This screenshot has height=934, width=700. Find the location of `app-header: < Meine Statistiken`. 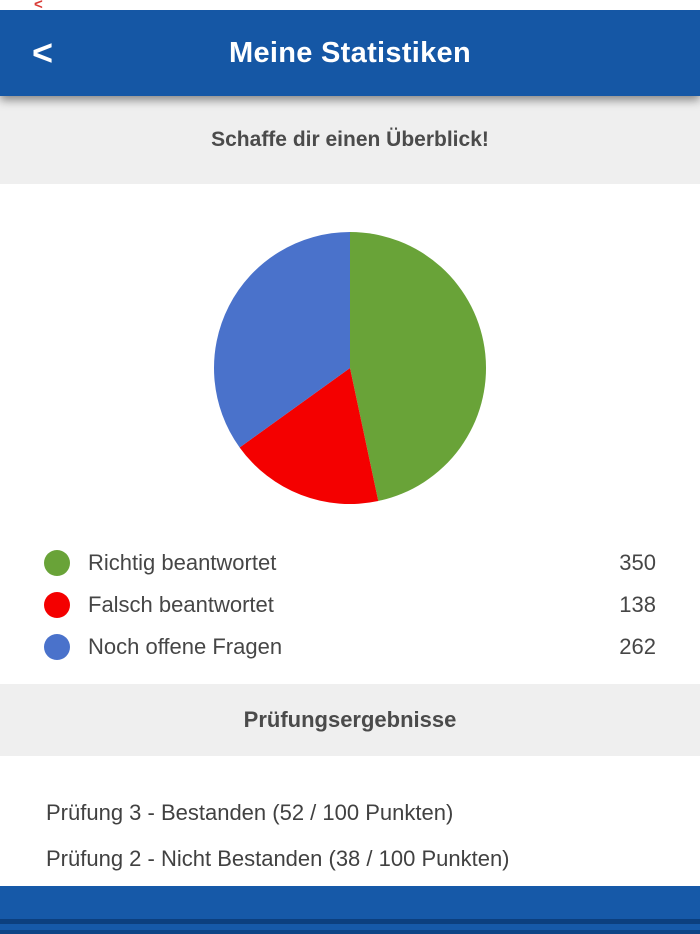

app-header: < Meine Statistiken is located at coordinates (350, 53).